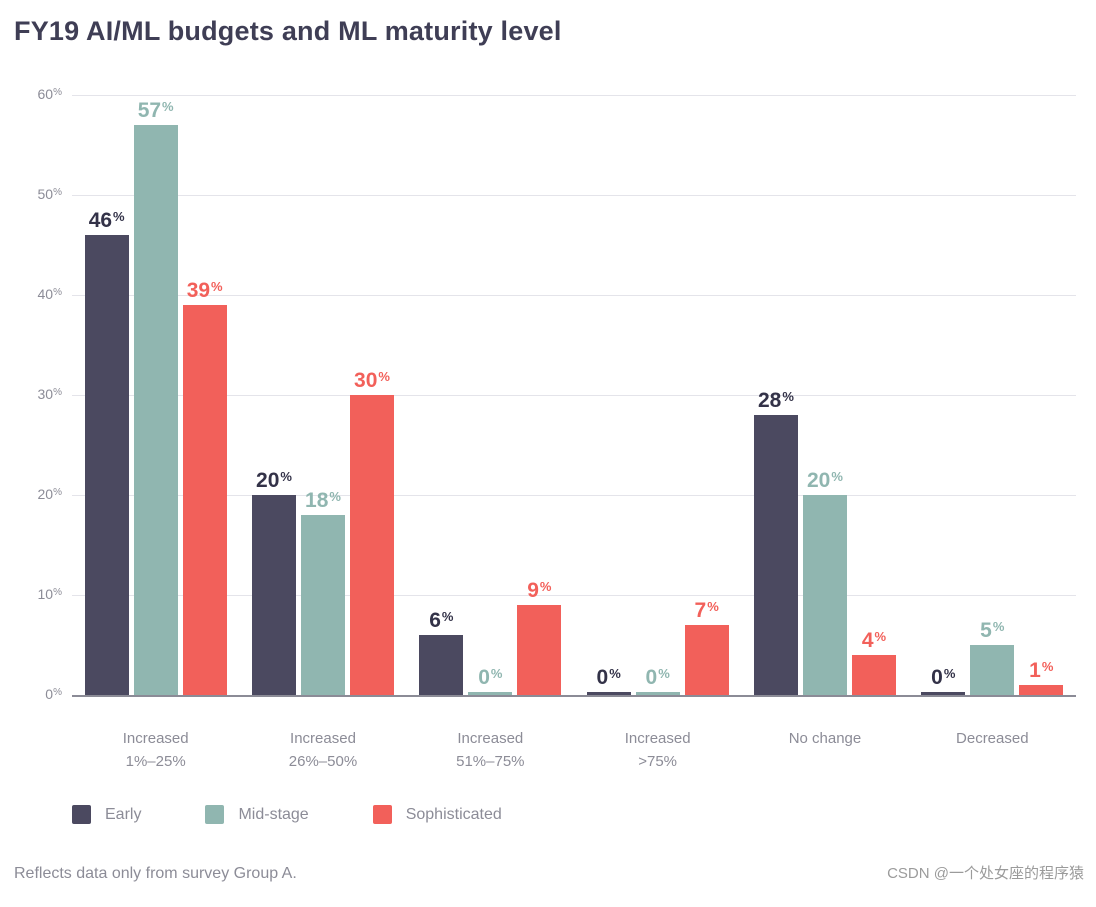 This screenshot has width=1096, height=907. What do you see at coordinates (155, 873) in the screenshot?
I see `footnote: Reflects data only from survey Group A.` at bounding box center [155, 873].